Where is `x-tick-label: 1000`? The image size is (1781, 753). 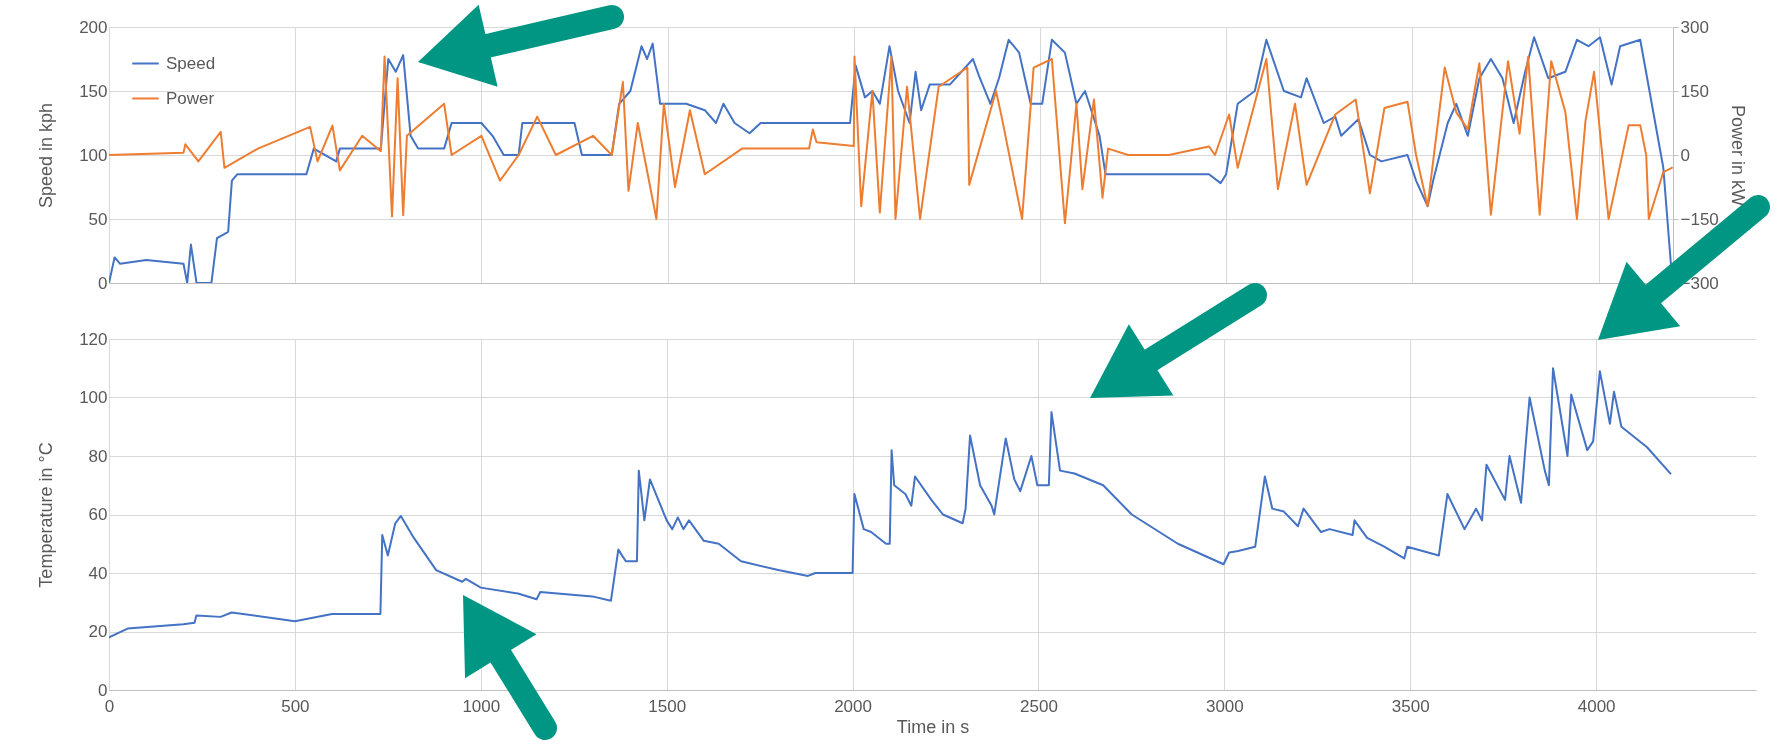
x-tick-label: 1000 is located at coordinates (481, 706).